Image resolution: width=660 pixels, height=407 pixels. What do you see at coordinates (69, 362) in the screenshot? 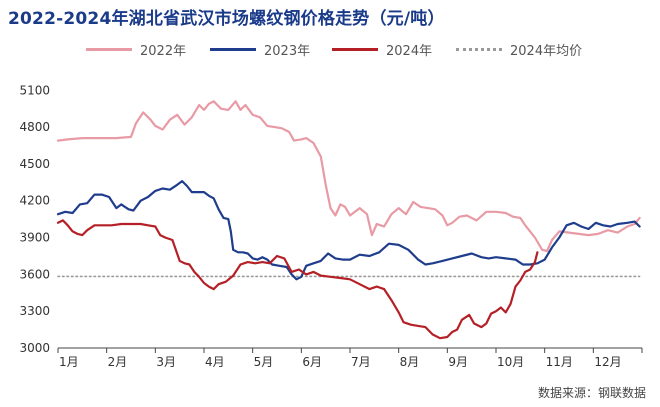
I see `x-tick-label: 1月` at bounding box center [69, 362].